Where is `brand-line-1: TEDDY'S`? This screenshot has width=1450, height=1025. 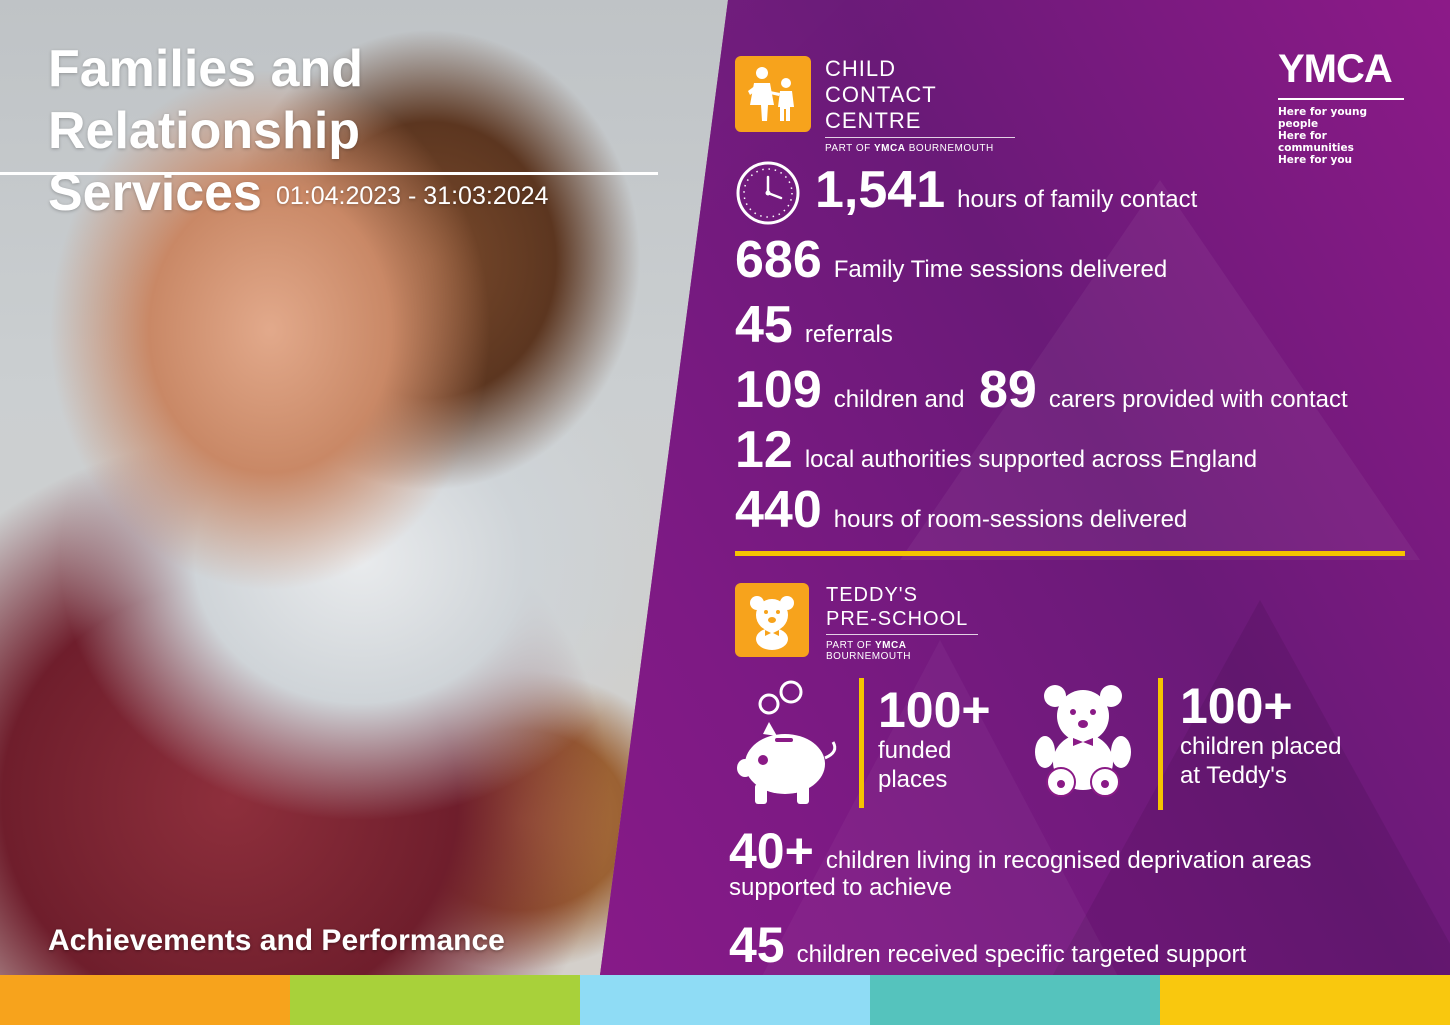
brand-line-1: TEDDY'S is located at coordinates (872, 595).